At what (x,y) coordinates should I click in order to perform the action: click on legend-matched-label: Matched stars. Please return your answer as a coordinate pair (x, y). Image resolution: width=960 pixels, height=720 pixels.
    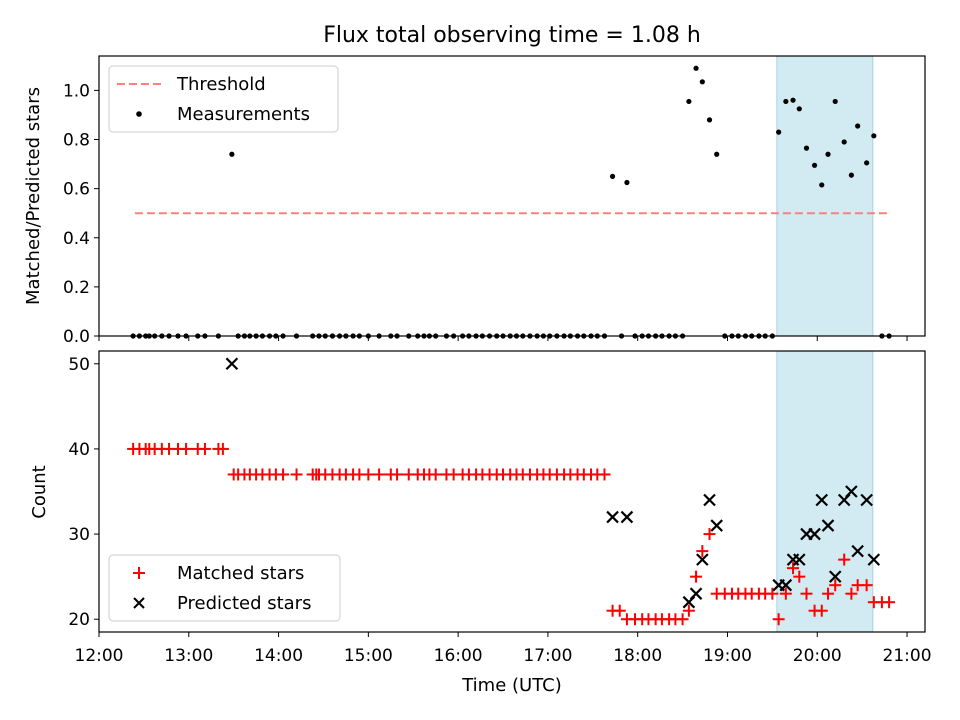
    Looking at the image, I should click on (240, 573).